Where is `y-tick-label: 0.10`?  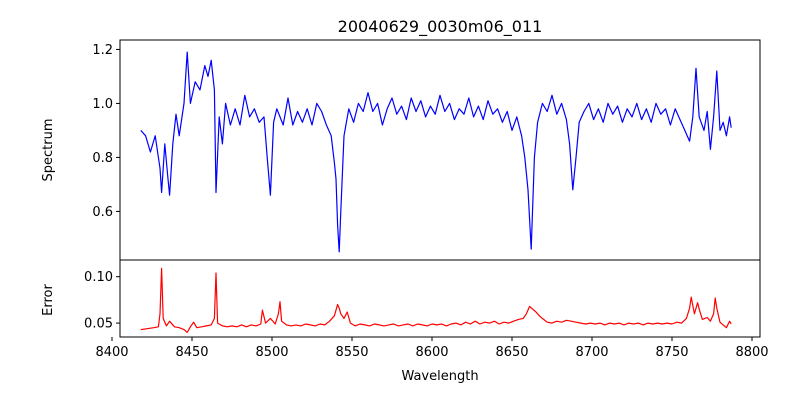
y-tick-label: 0.10 is located at coordinates (98, 277).